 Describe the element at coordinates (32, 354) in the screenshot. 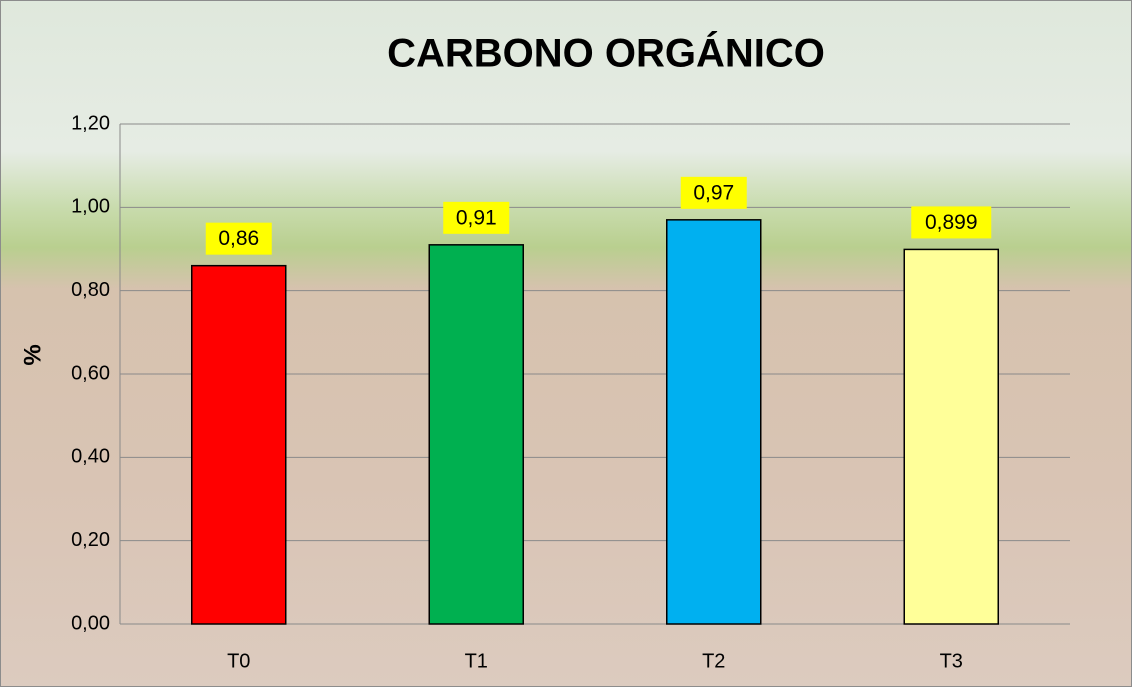

I see `y-axis-label: %` at that location.